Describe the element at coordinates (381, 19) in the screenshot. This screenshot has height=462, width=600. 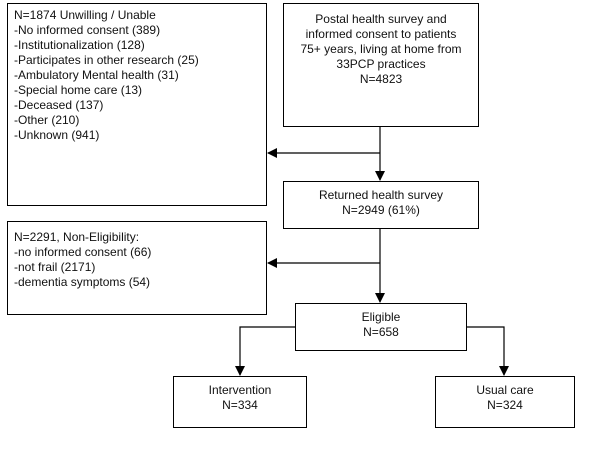
I see `survey-line-1: Postal health survey and` at that location.